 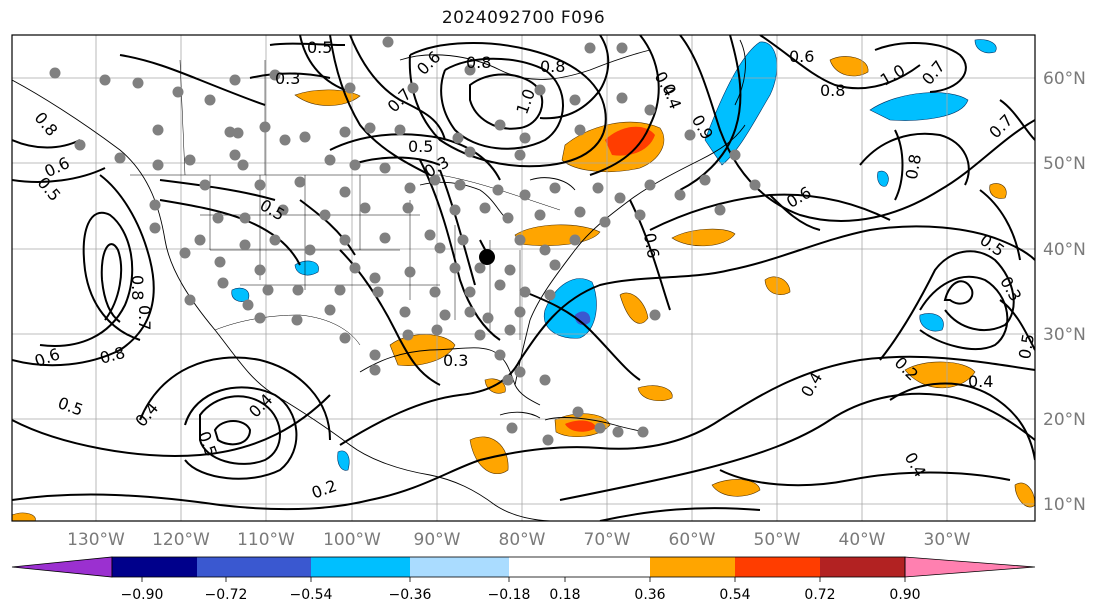 What do you see at coordinates (523, 18) in the screenshot?
I see `map-title: 2024092700 F096` at bounding box center [523, 18].